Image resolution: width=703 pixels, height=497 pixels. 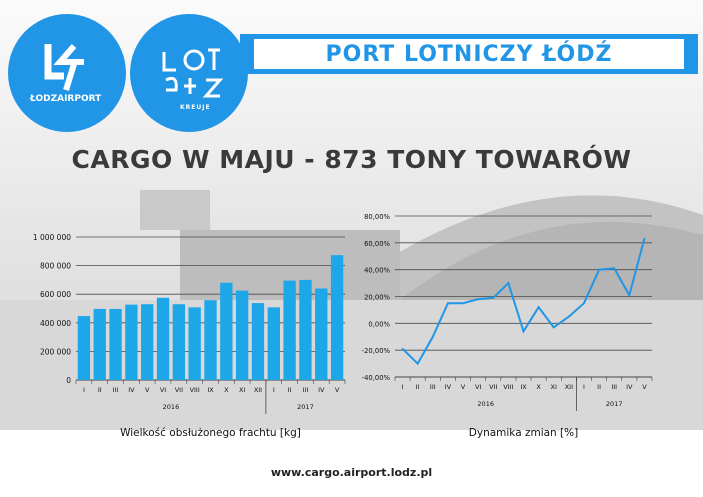 I want to click on chart-caption: Dynamika zmian [%], so click(x=523, y=433).